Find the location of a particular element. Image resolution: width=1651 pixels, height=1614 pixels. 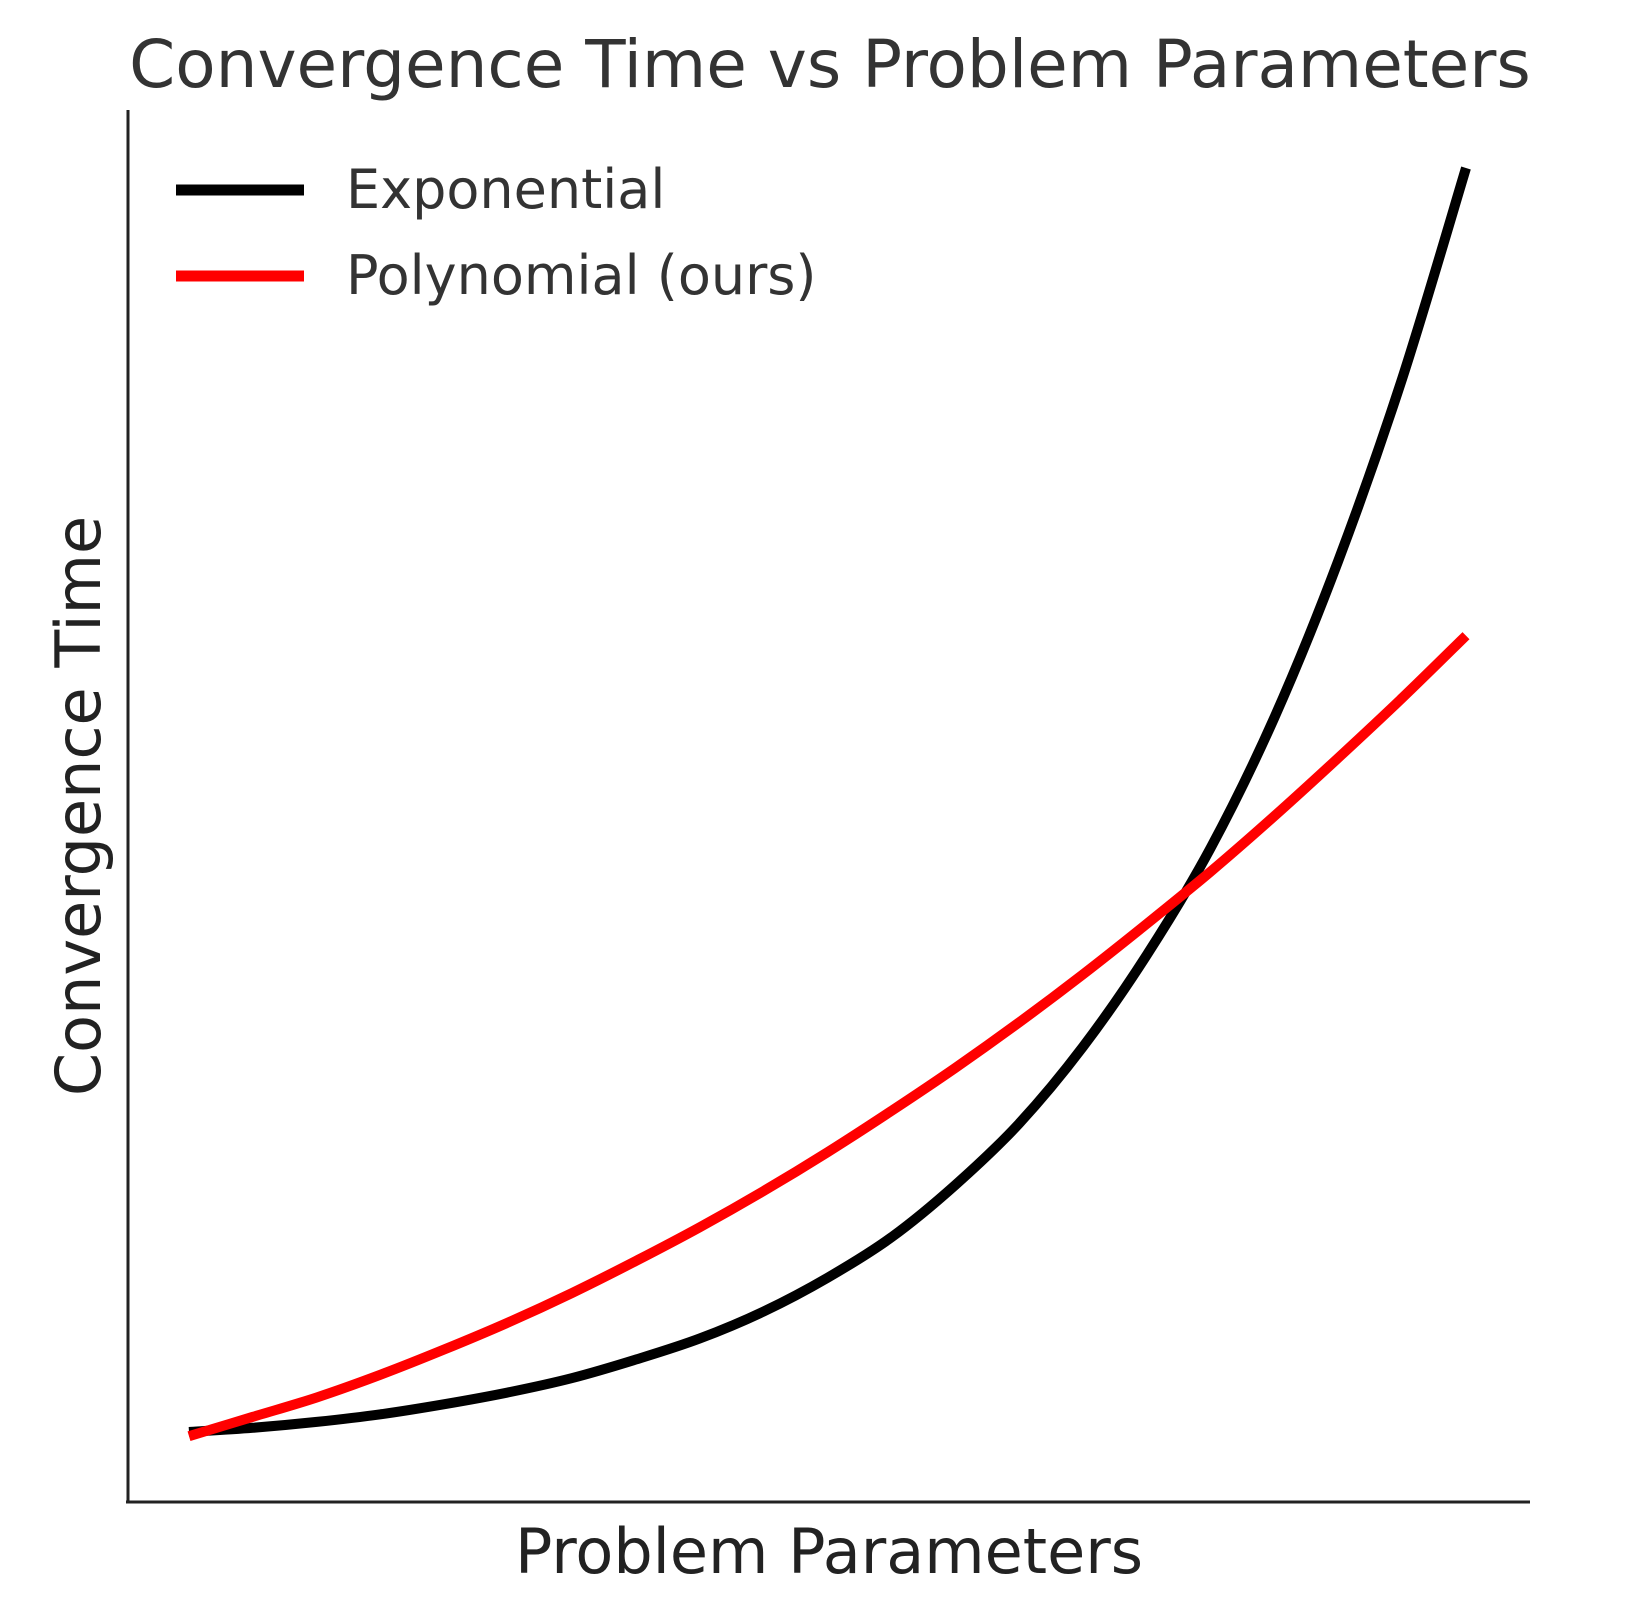

legend-label-1: Polynomial (ours) is located at coordinates (581, 275).